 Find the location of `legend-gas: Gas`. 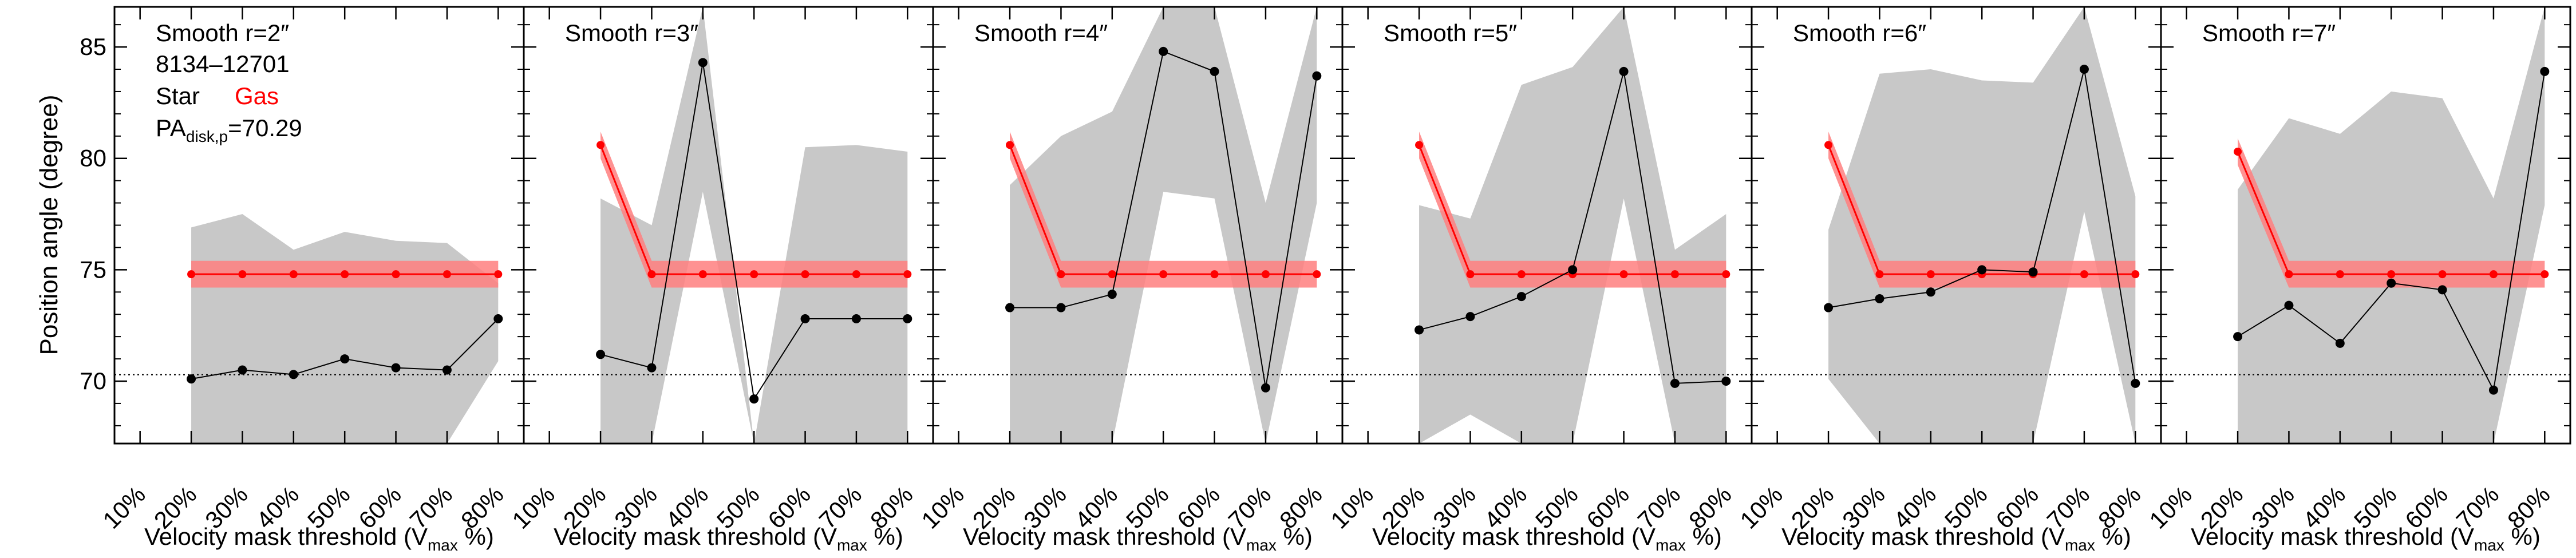

legend-gas: Gas is located at coordinates (257, 95).